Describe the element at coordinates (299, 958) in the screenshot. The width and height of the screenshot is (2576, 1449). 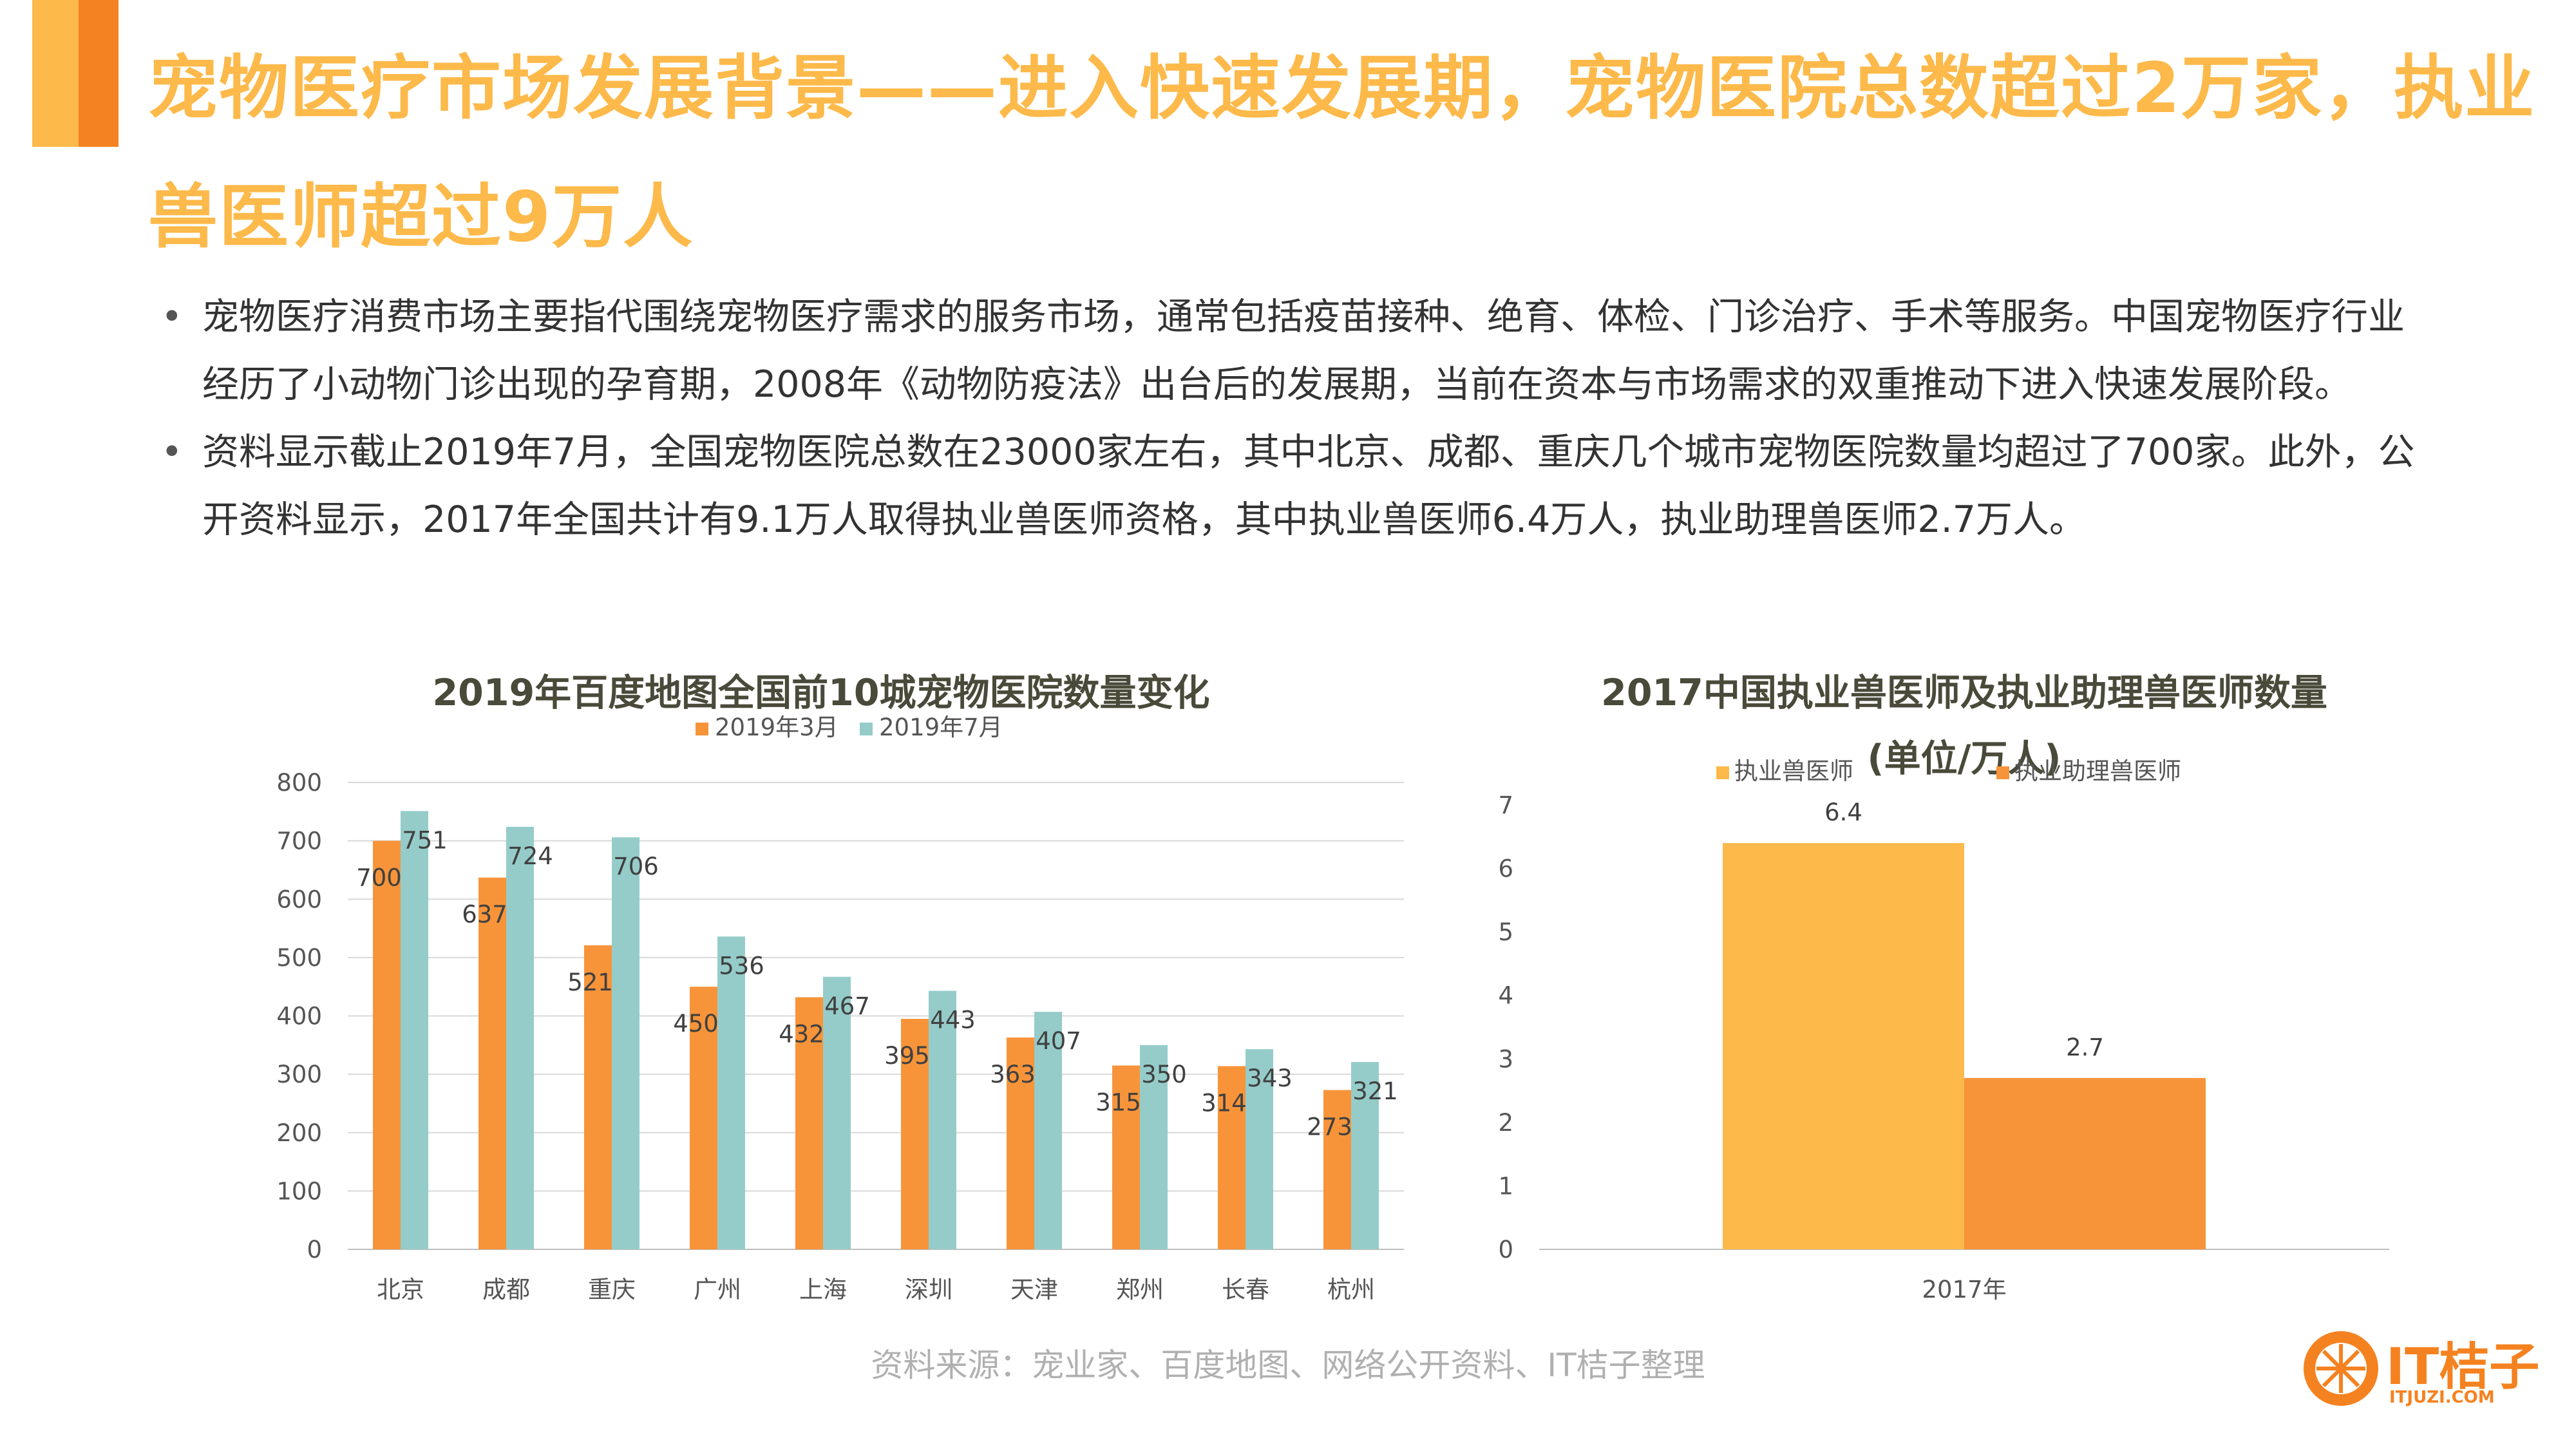
I see `y-tick-label: 500` at that location.